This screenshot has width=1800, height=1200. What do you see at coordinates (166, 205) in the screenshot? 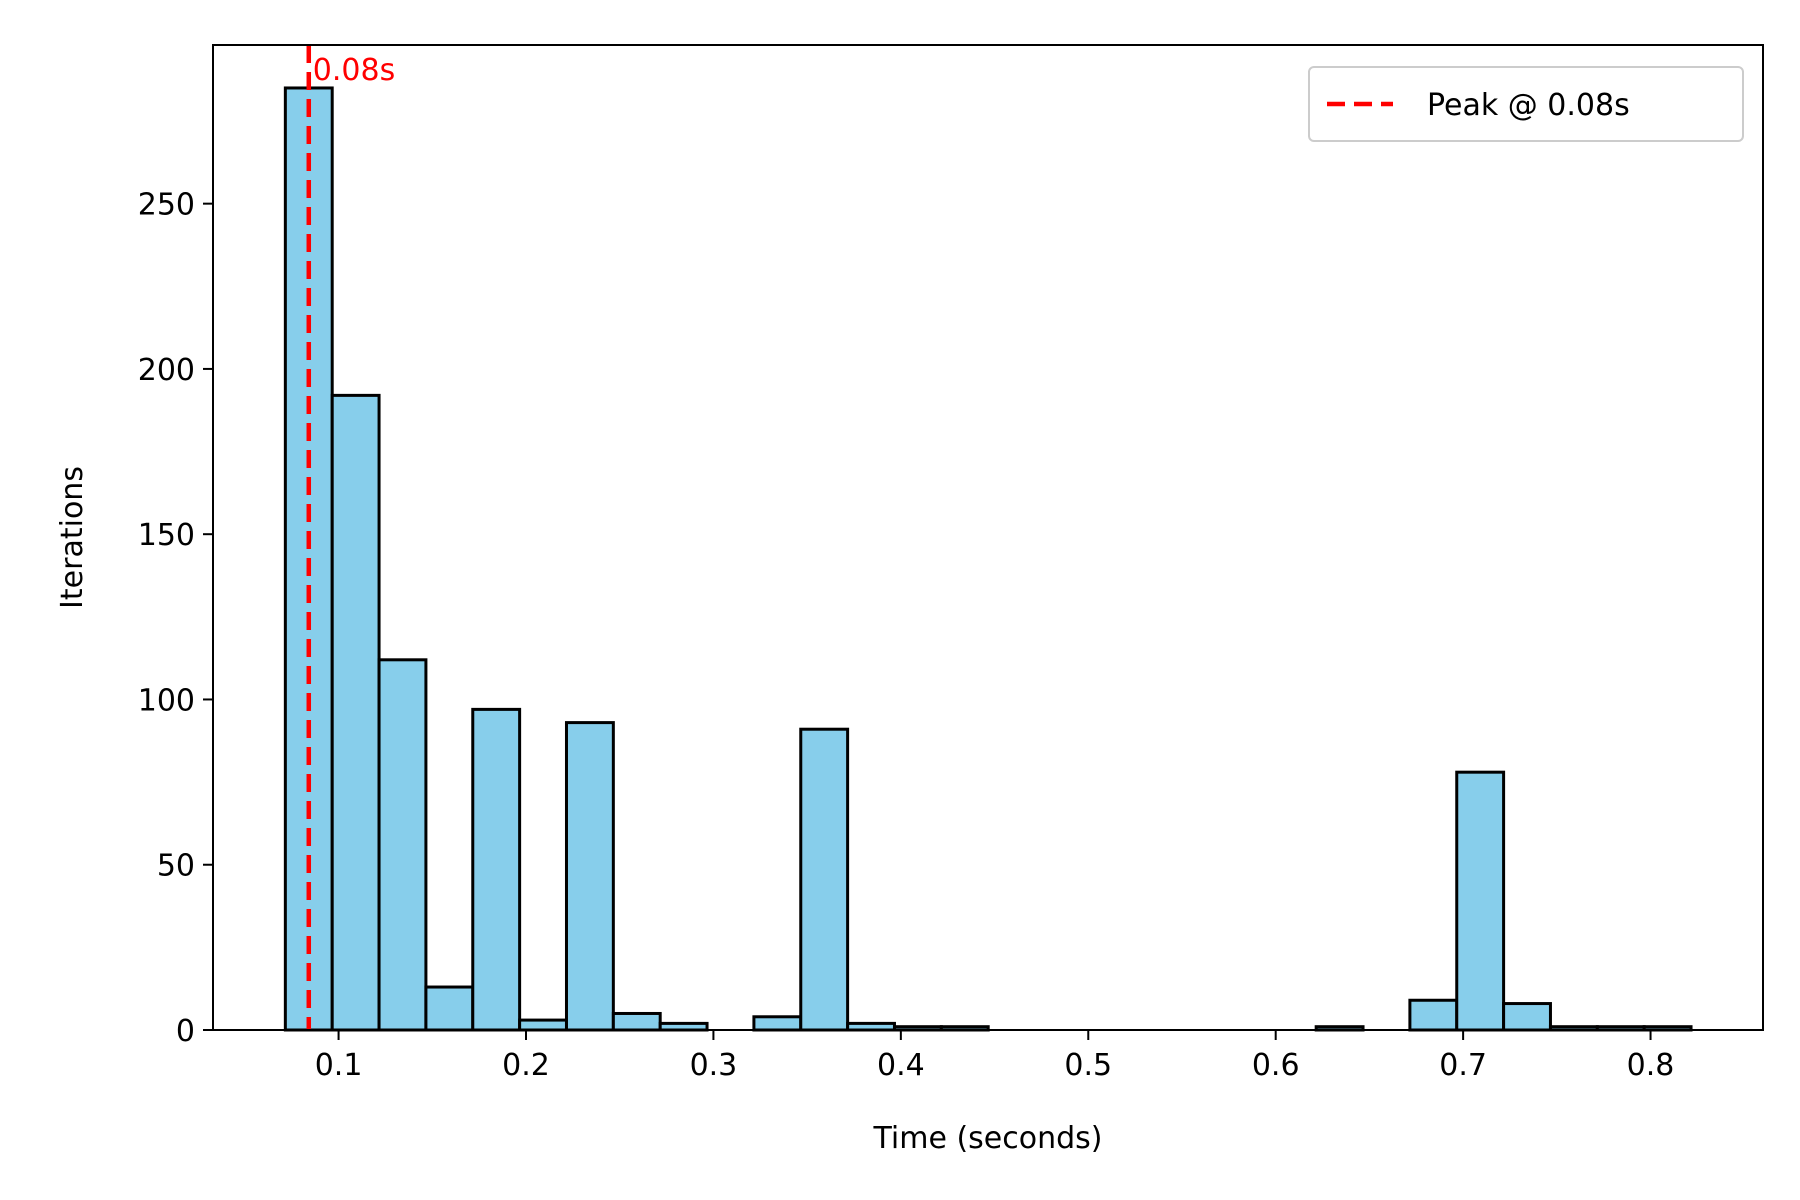
I see `y-tick-label: 250` at bounding box center [166, 205].